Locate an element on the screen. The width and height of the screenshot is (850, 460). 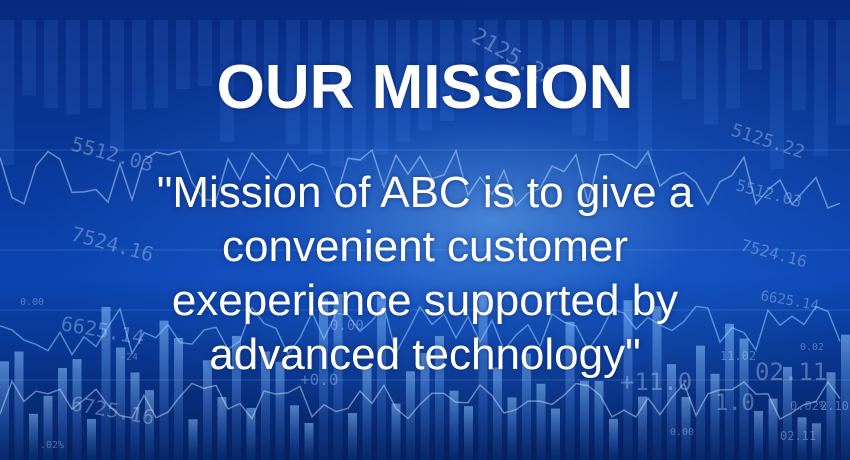
ticker-number: 02.11 is located at coordinates (798, 436).